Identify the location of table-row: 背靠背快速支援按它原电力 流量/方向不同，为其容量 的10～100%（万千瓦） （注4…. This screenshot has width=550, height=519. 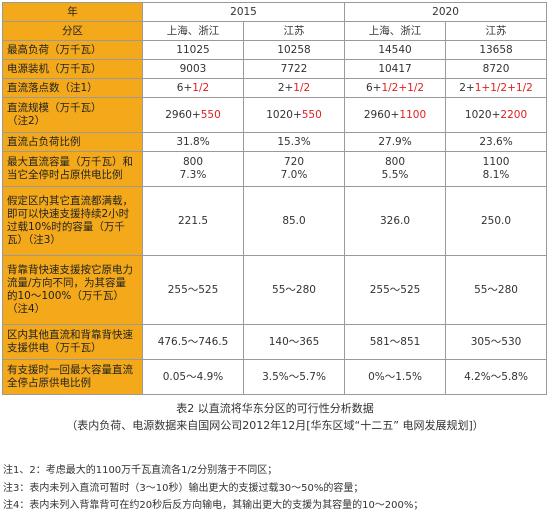
(275, 290).